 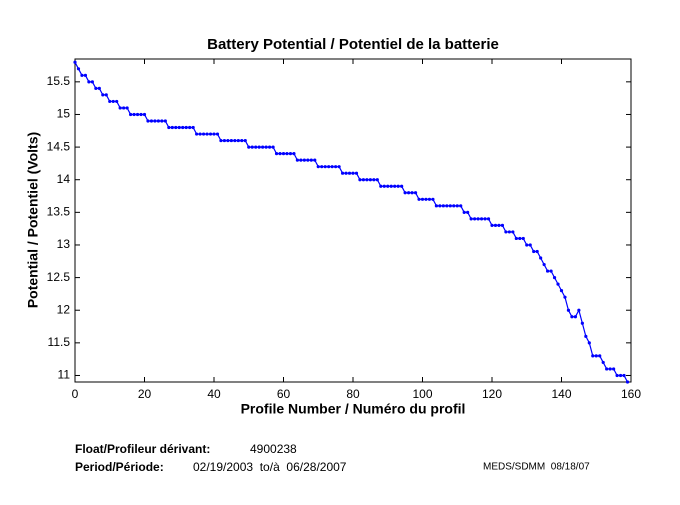 What do you see at coordinates (119, 467) in the screenshot?
I see `period-label: Period/Période:` at bounding box center [119, 467].